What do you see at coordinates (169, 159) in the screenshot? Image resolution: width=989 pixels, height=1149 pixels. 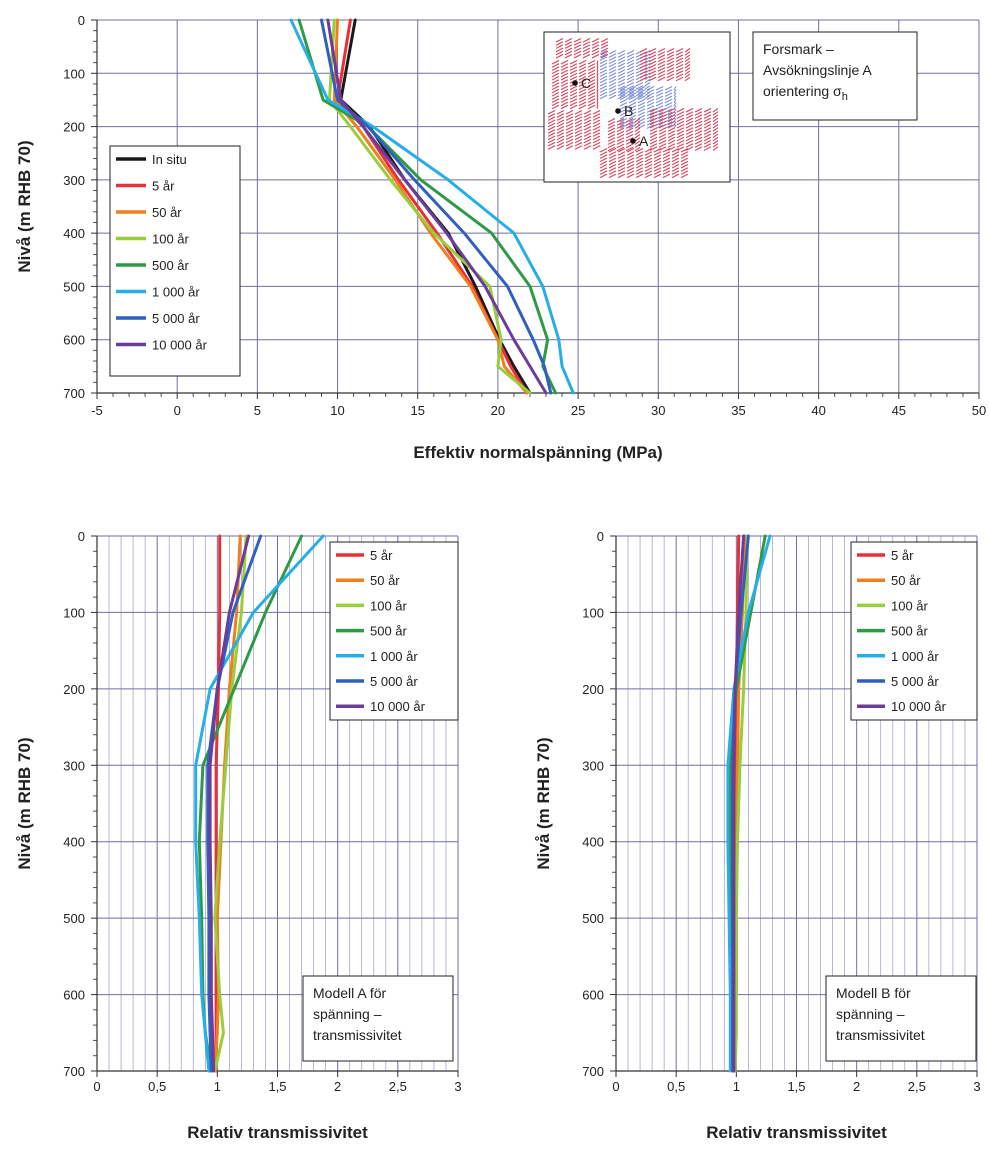 I see `legend-label: In situ` at bounding box center [169, 159].